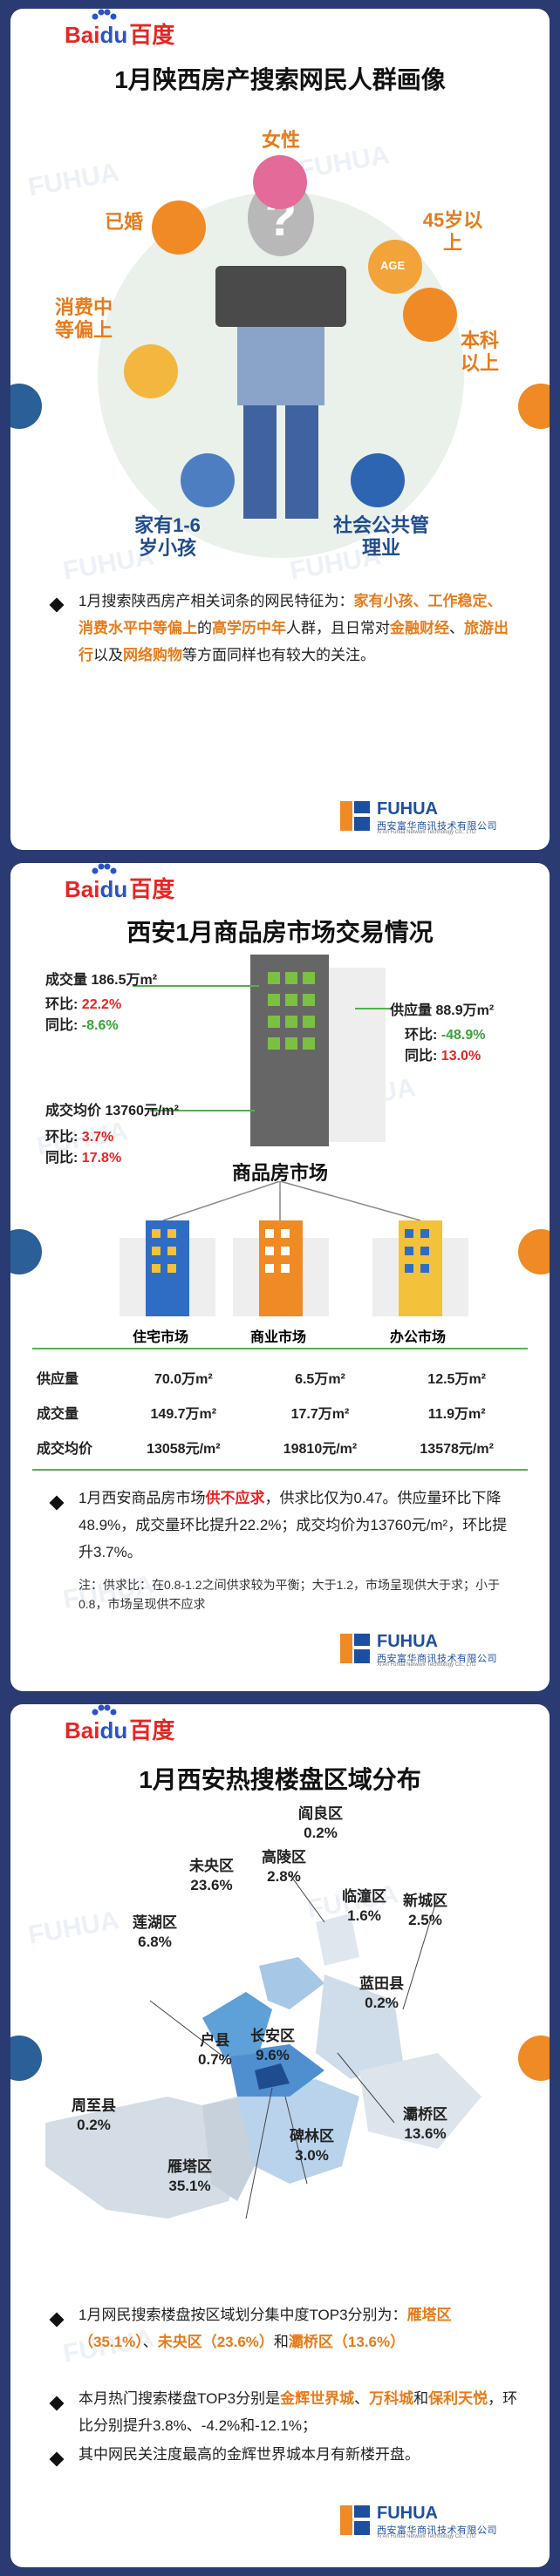 This screenshot has width=560, height=2576. Describe the element at coordinates (284, 1867) in the screenshot. I see `map-region-label: 高陵区 2.8%` at that location.